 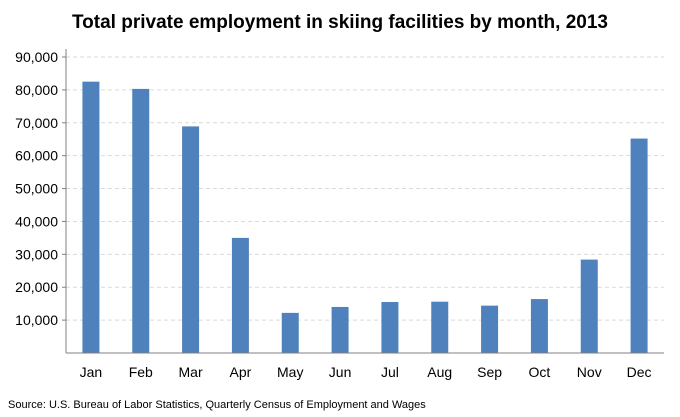 What do you see at coordinates (390, 372) in the screenshot?
I see `x-tick-label: Jul` at bounding box center [390, 372].